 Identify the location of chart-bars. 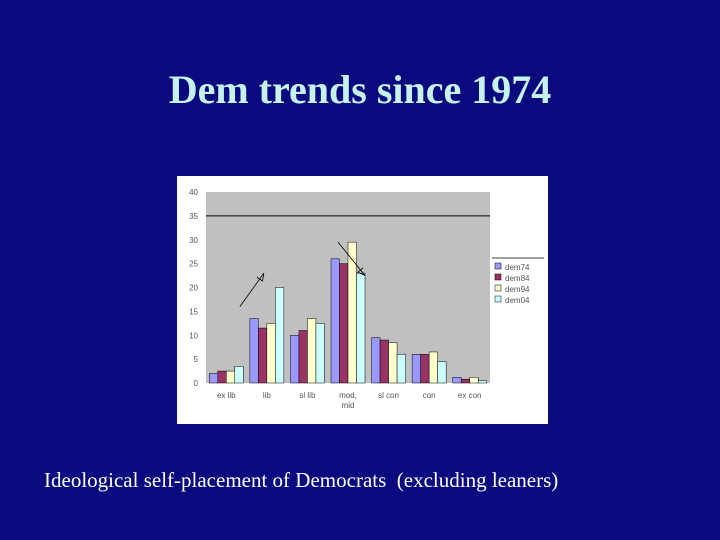
(348, 312).